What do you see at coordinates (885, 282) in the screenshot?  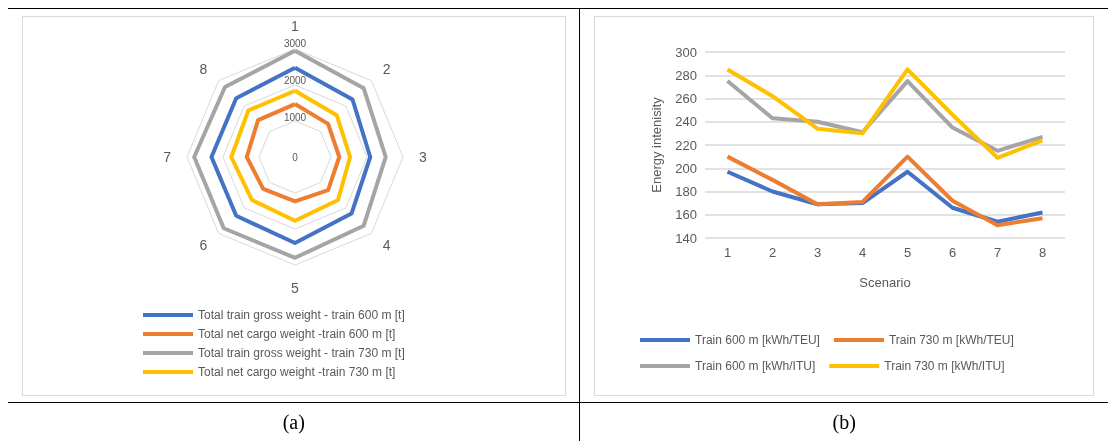 I see `x-axis-title: Scenario` at bounding box center [885, 282].